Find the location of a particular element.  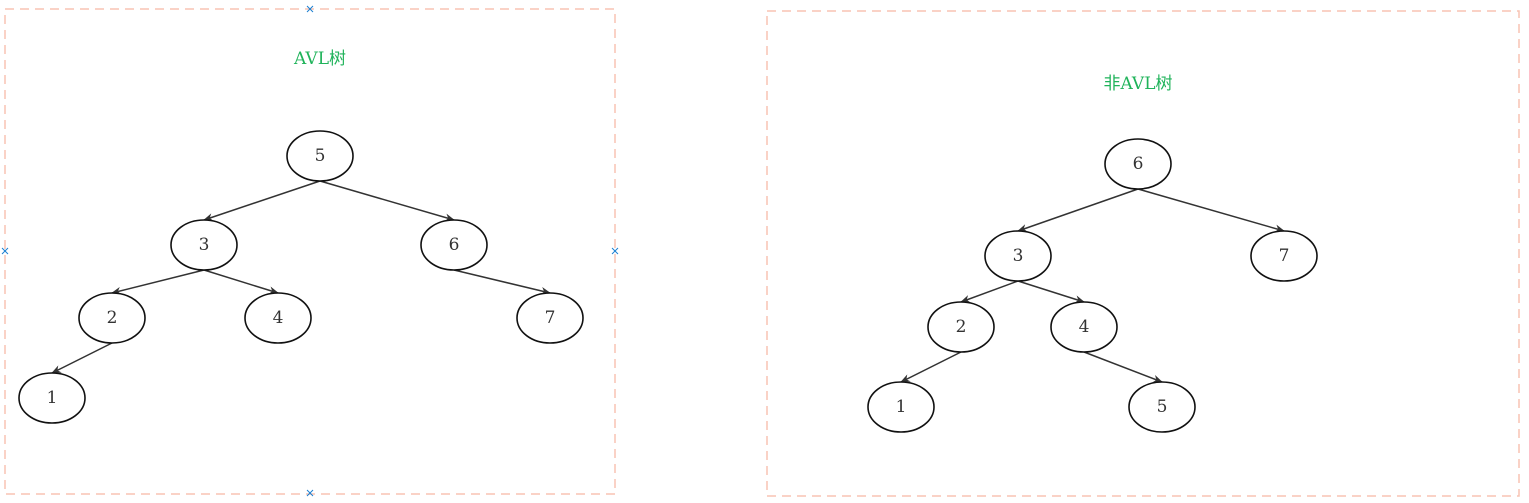

edge-non-avl-m3-m2 is located at coordinates (989, 291).